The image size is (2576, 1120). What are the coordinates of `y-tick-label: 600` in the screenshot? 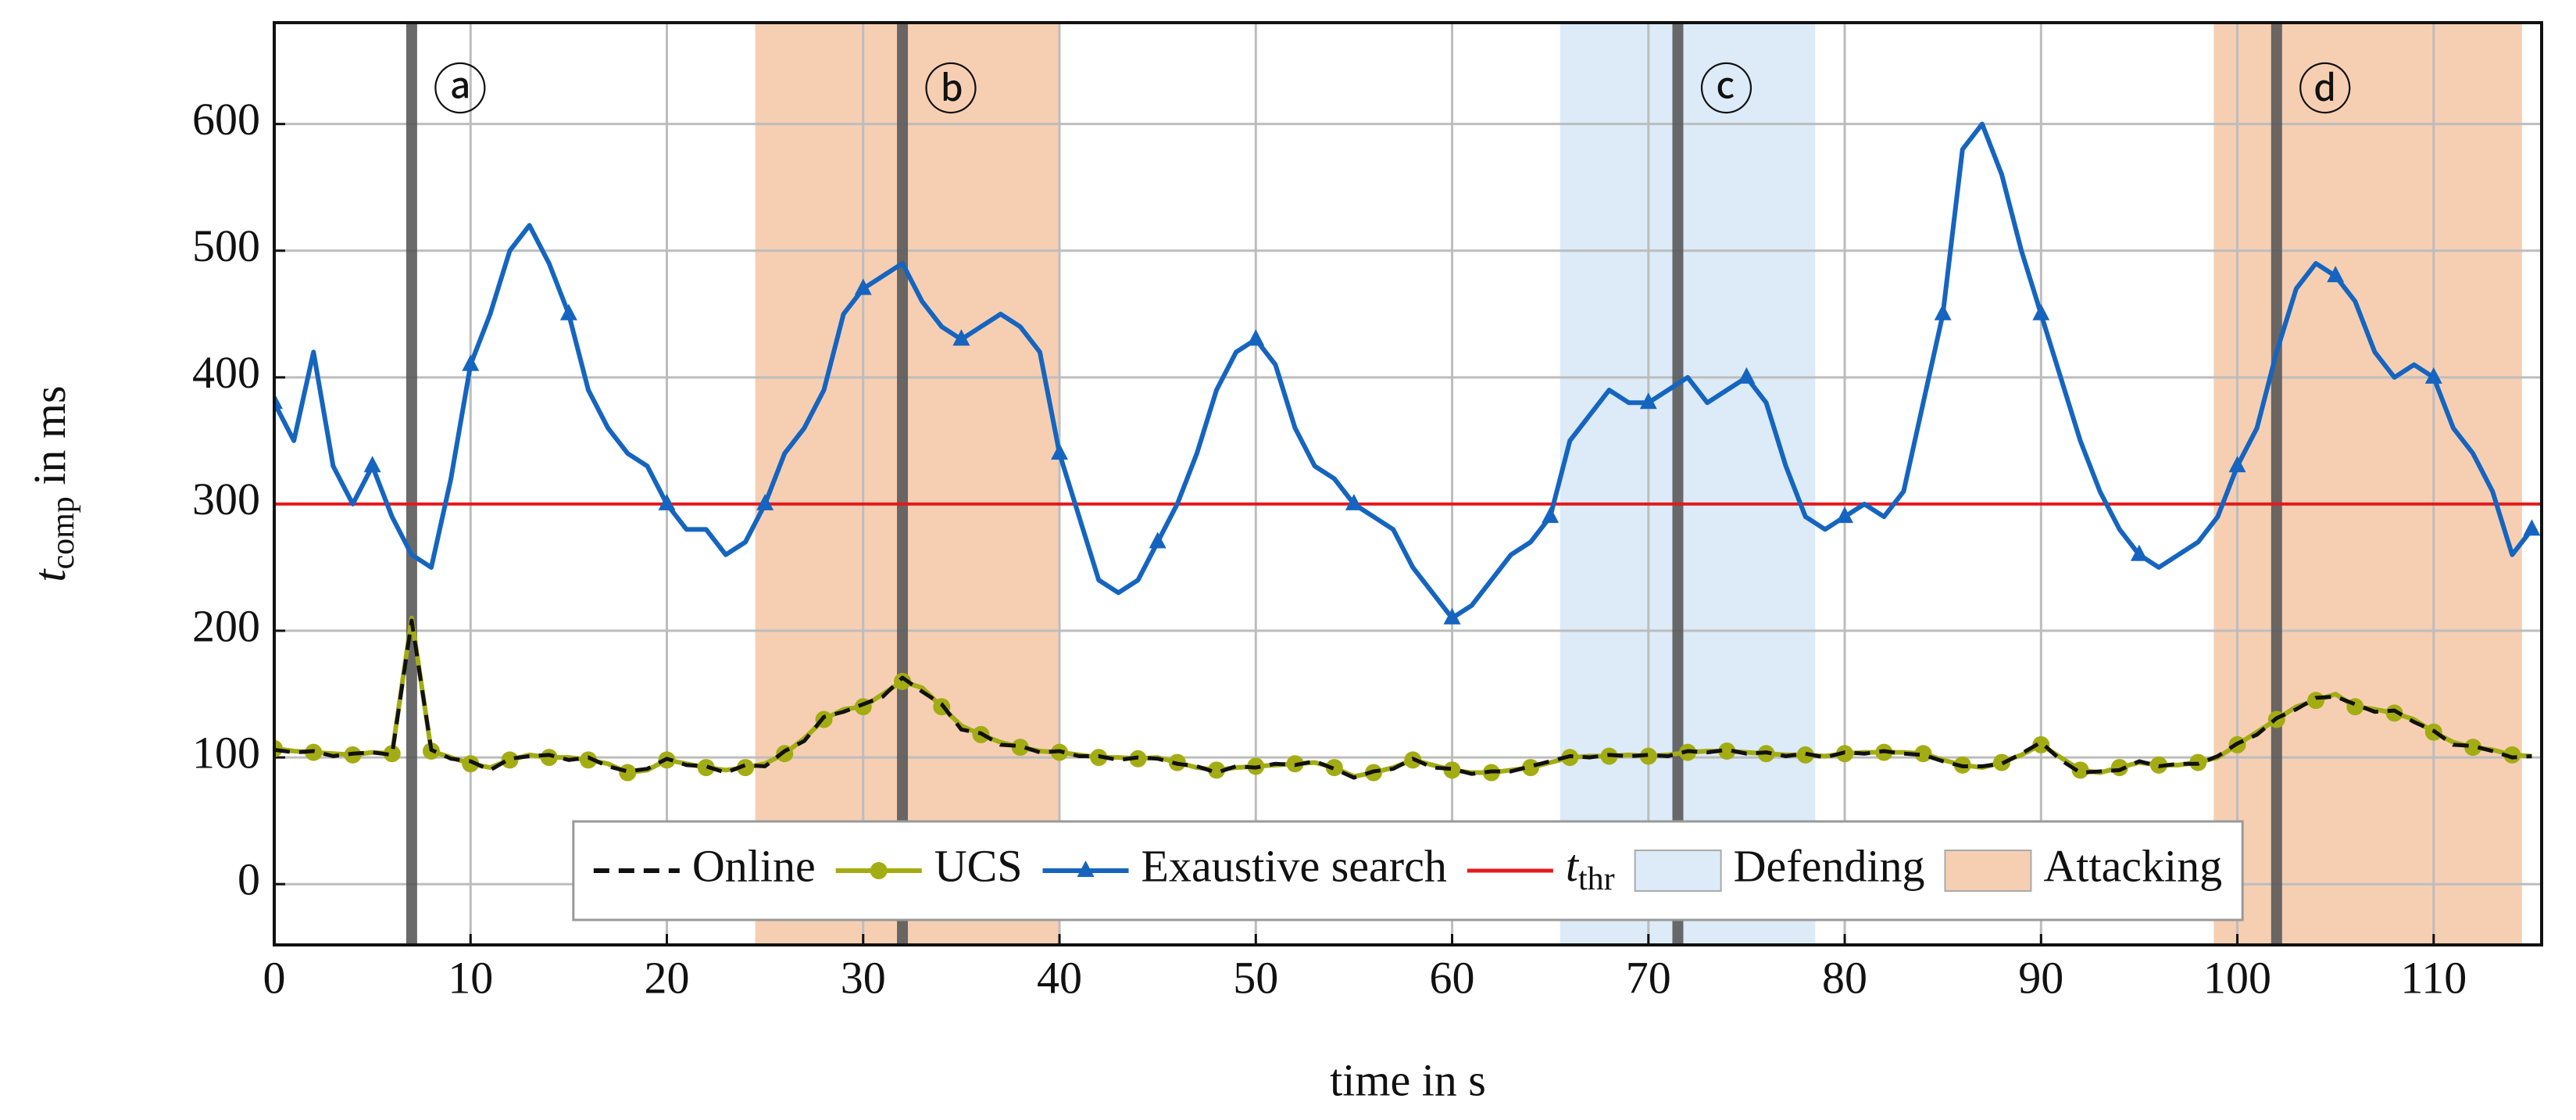 It's located at (226, 120).